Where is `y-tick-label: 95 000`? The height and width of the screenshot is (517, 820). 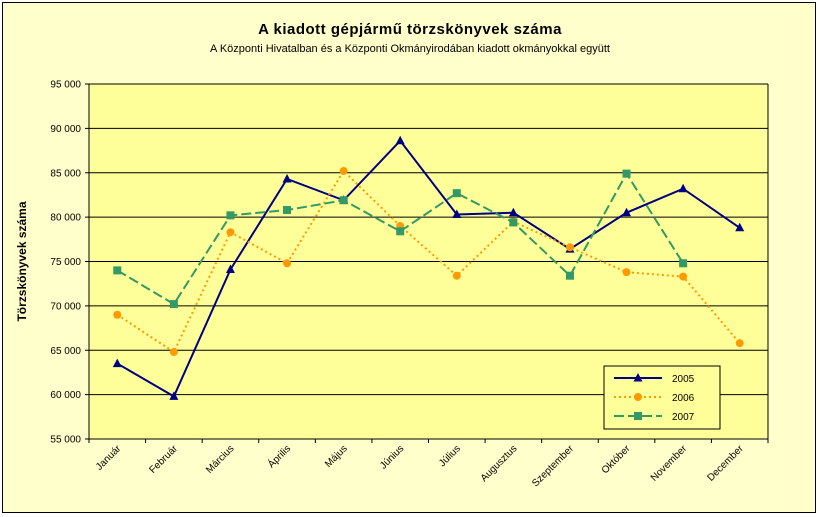 y-tick-label: 95 000 is located at coordinates (65, 85).